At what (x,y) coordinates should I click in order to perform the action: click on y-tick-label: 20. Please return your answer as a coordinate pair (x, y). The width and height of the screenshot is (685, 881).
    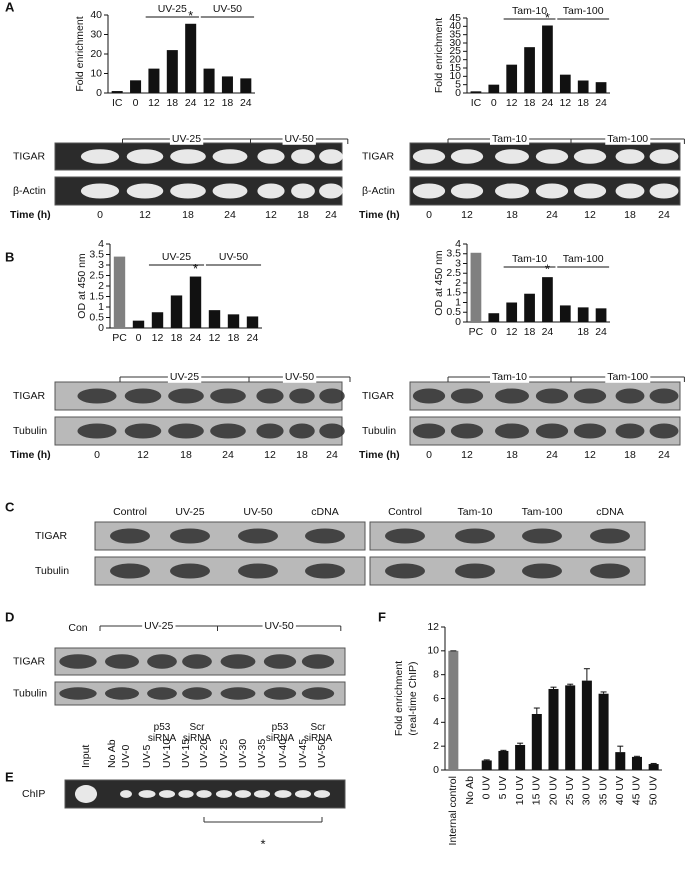
    Looking at the image, I should click on (96, 54).